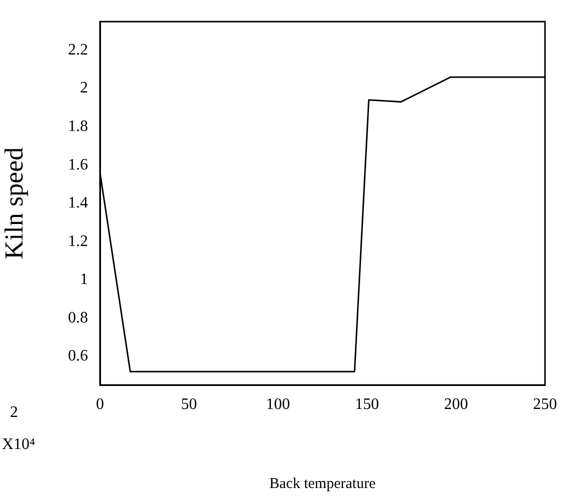  What do you see at coordinates (14, 413) in the screenshot?
I see `text: 2` at bounding box center [14, 413].